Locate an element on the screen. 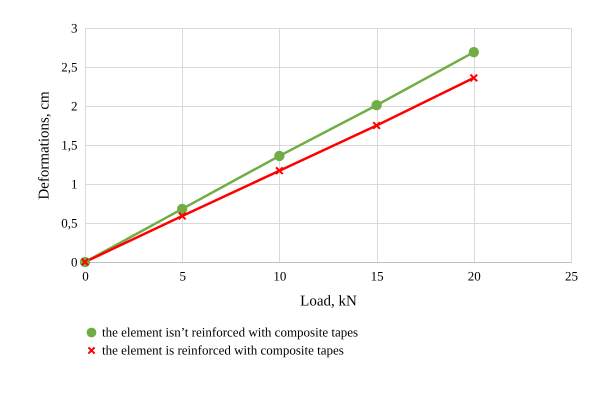  y-tick-label: 3 is located at coordinates (74, 28).